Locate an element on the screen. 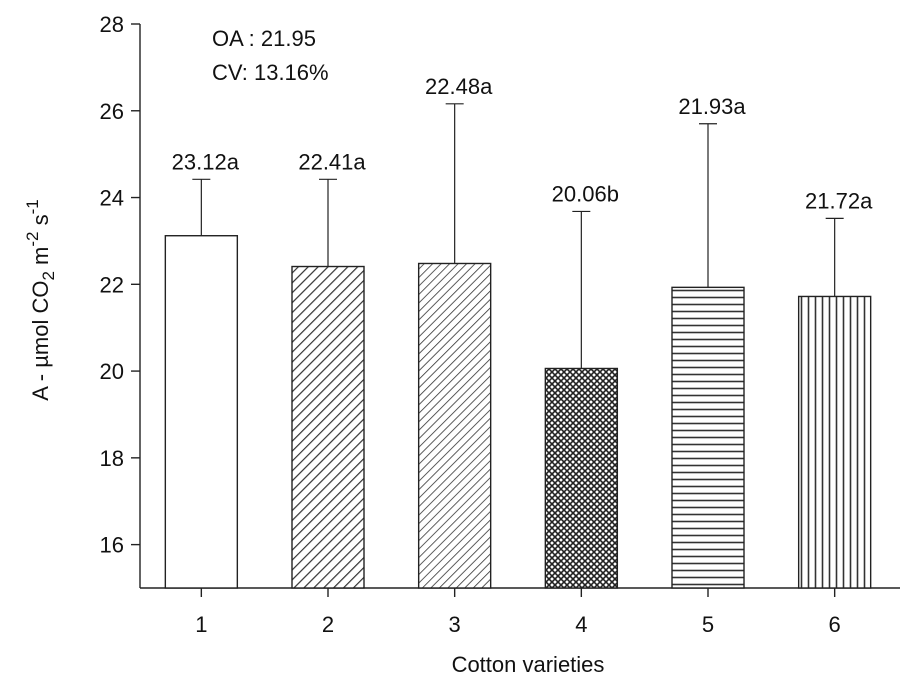  data-label: 21.93a is located at coordinates (712, 106).